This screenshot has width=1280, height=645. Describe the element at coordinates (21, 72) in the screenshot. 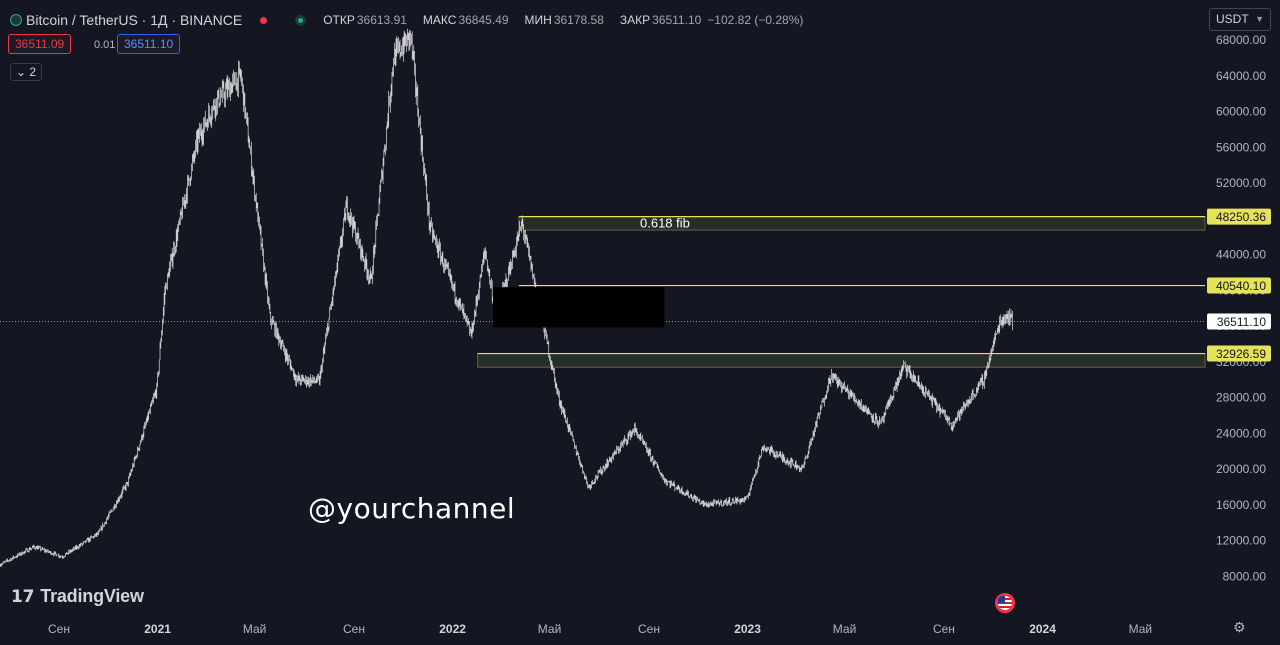

I see `chevron-down-icon: ⌄` at that location.